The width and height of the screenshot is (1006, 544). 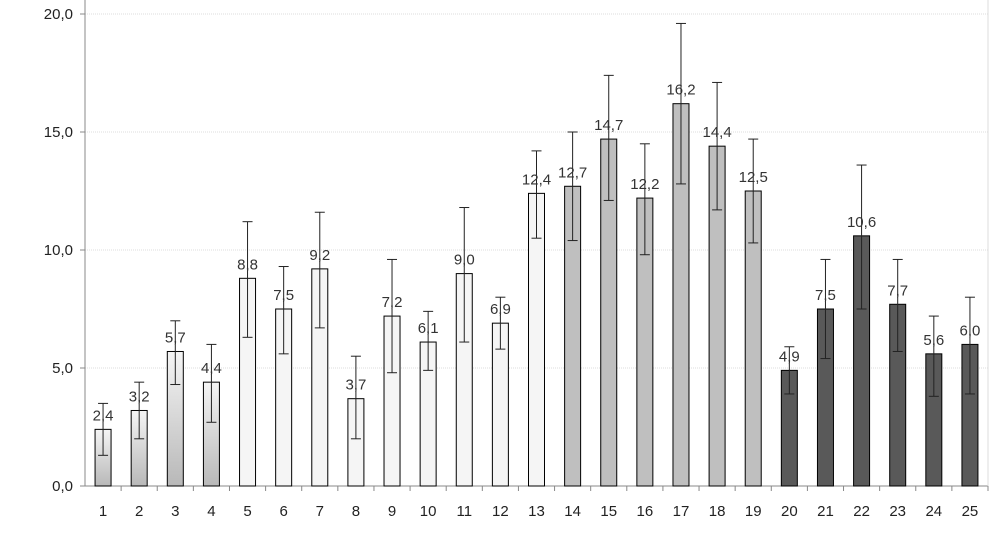 I want to click on x-tick-label-3: 3, so click(x=175, y=511).